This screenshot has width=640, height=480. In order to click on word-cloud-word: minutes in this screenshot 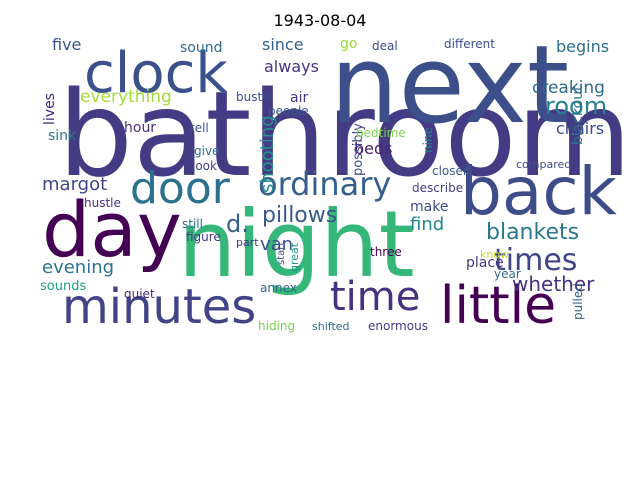, I will do `click(159, 307)`.